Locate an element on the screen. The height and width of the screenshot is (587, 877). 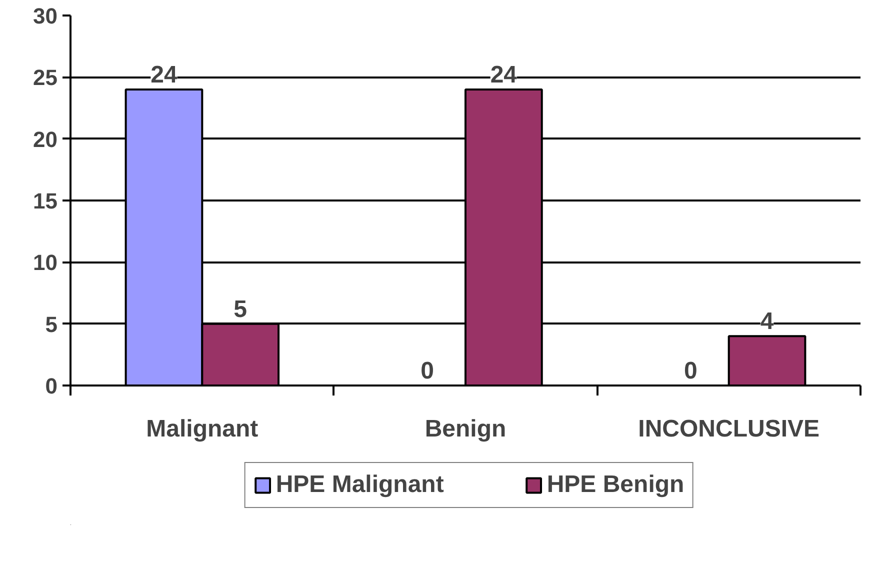
y-tick-label: 5 is located at coordinates (51, 324).